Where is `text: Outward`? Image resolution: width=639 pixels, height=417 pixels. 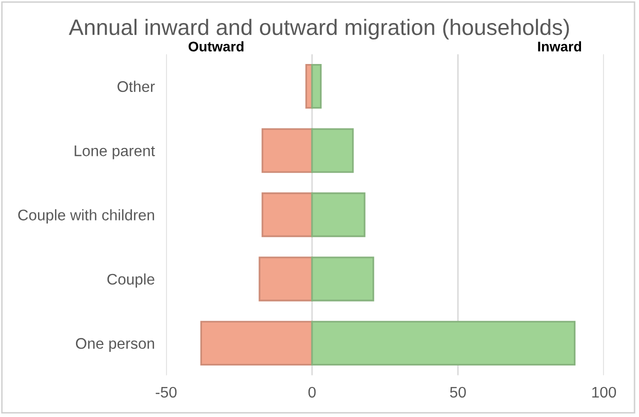 text: Outward is located at coordinates (216, 46).